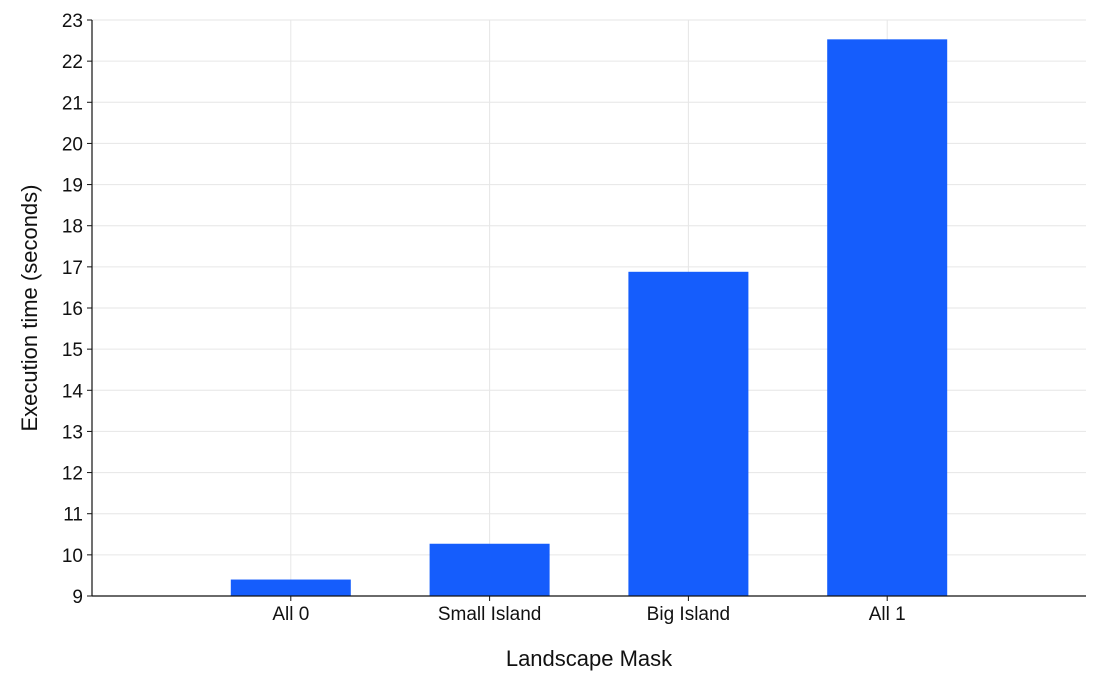  Describe the element at coordinates (29, 308) in the screenshot. I see `y-axis-title: Execution time (seconds)` at that location.